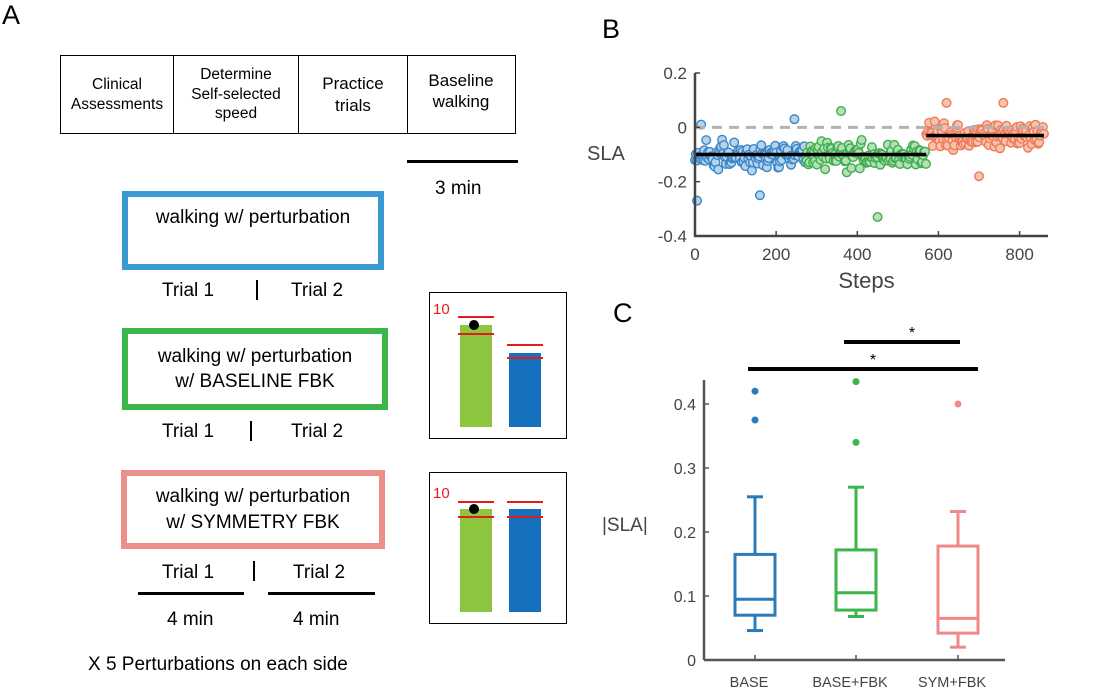  I want to click on y-tick-label: -0.2, so click(672, 182).